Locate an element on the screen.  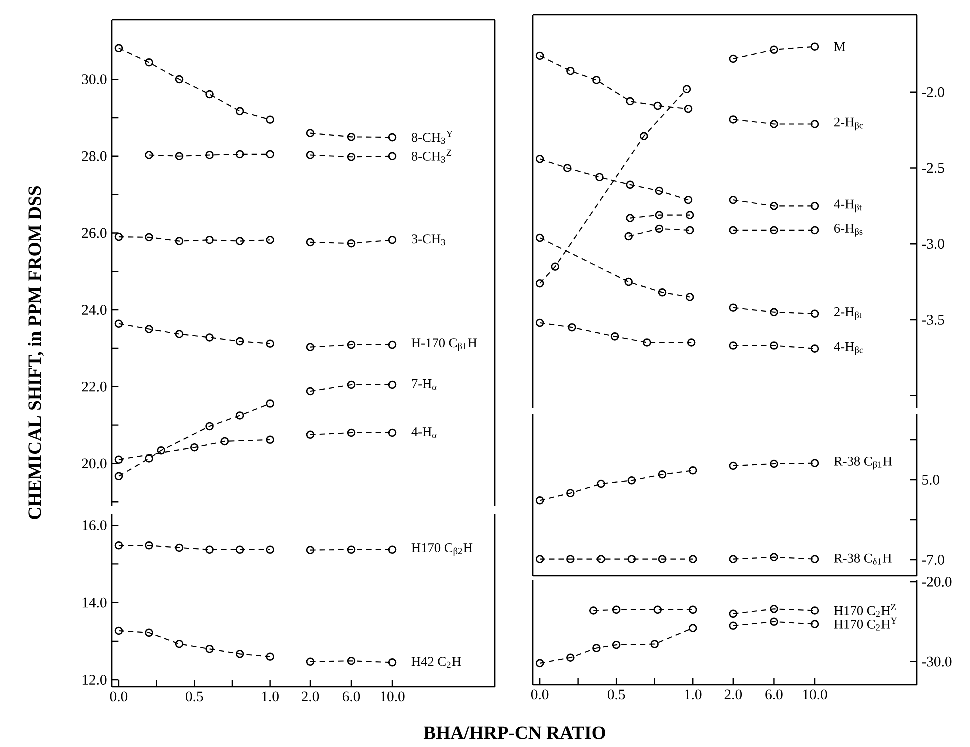
y-tick-label: 28.0 is located at coordinates (94, 156).